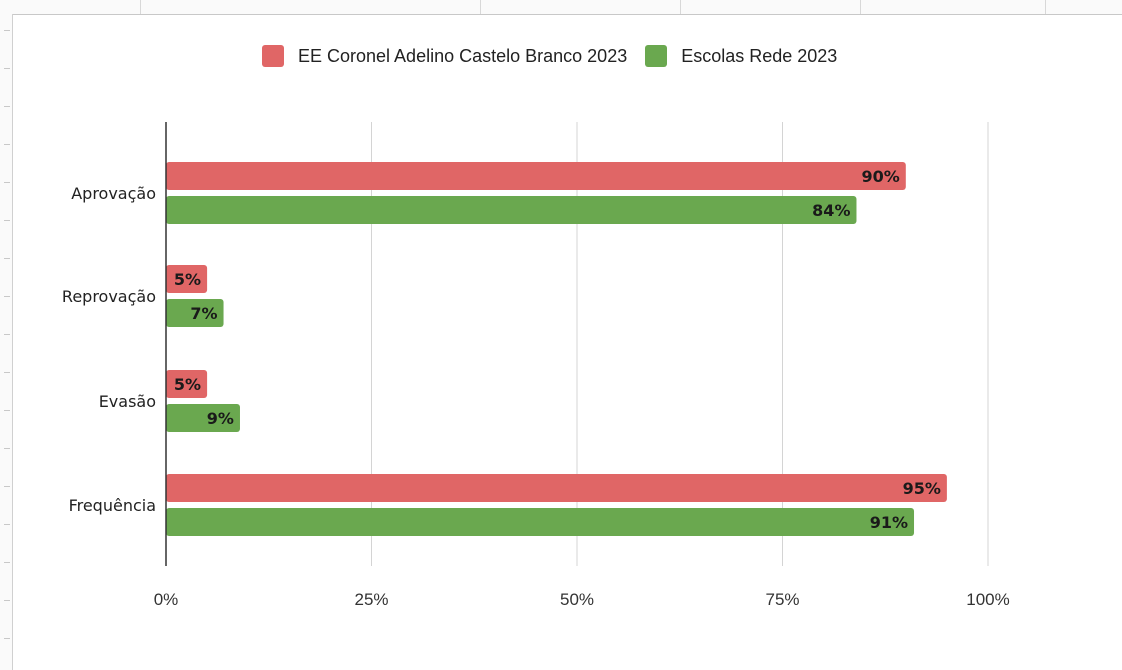  I want to click on x-tick-label: 50%, so click(577, 599).